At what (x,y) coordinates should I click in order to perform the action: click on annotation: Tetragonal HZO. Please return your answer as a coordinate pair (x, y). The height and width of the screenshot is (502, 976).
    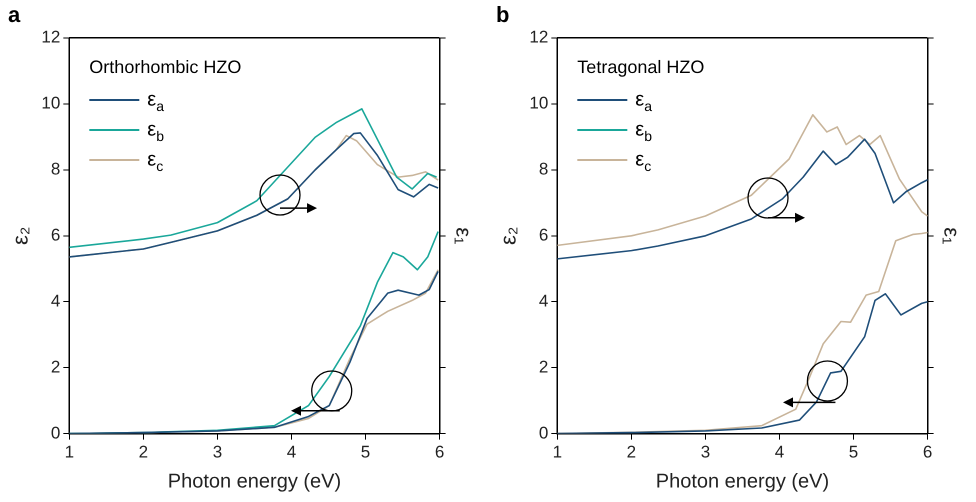
    Looking at the image, I should click on (640, 66).